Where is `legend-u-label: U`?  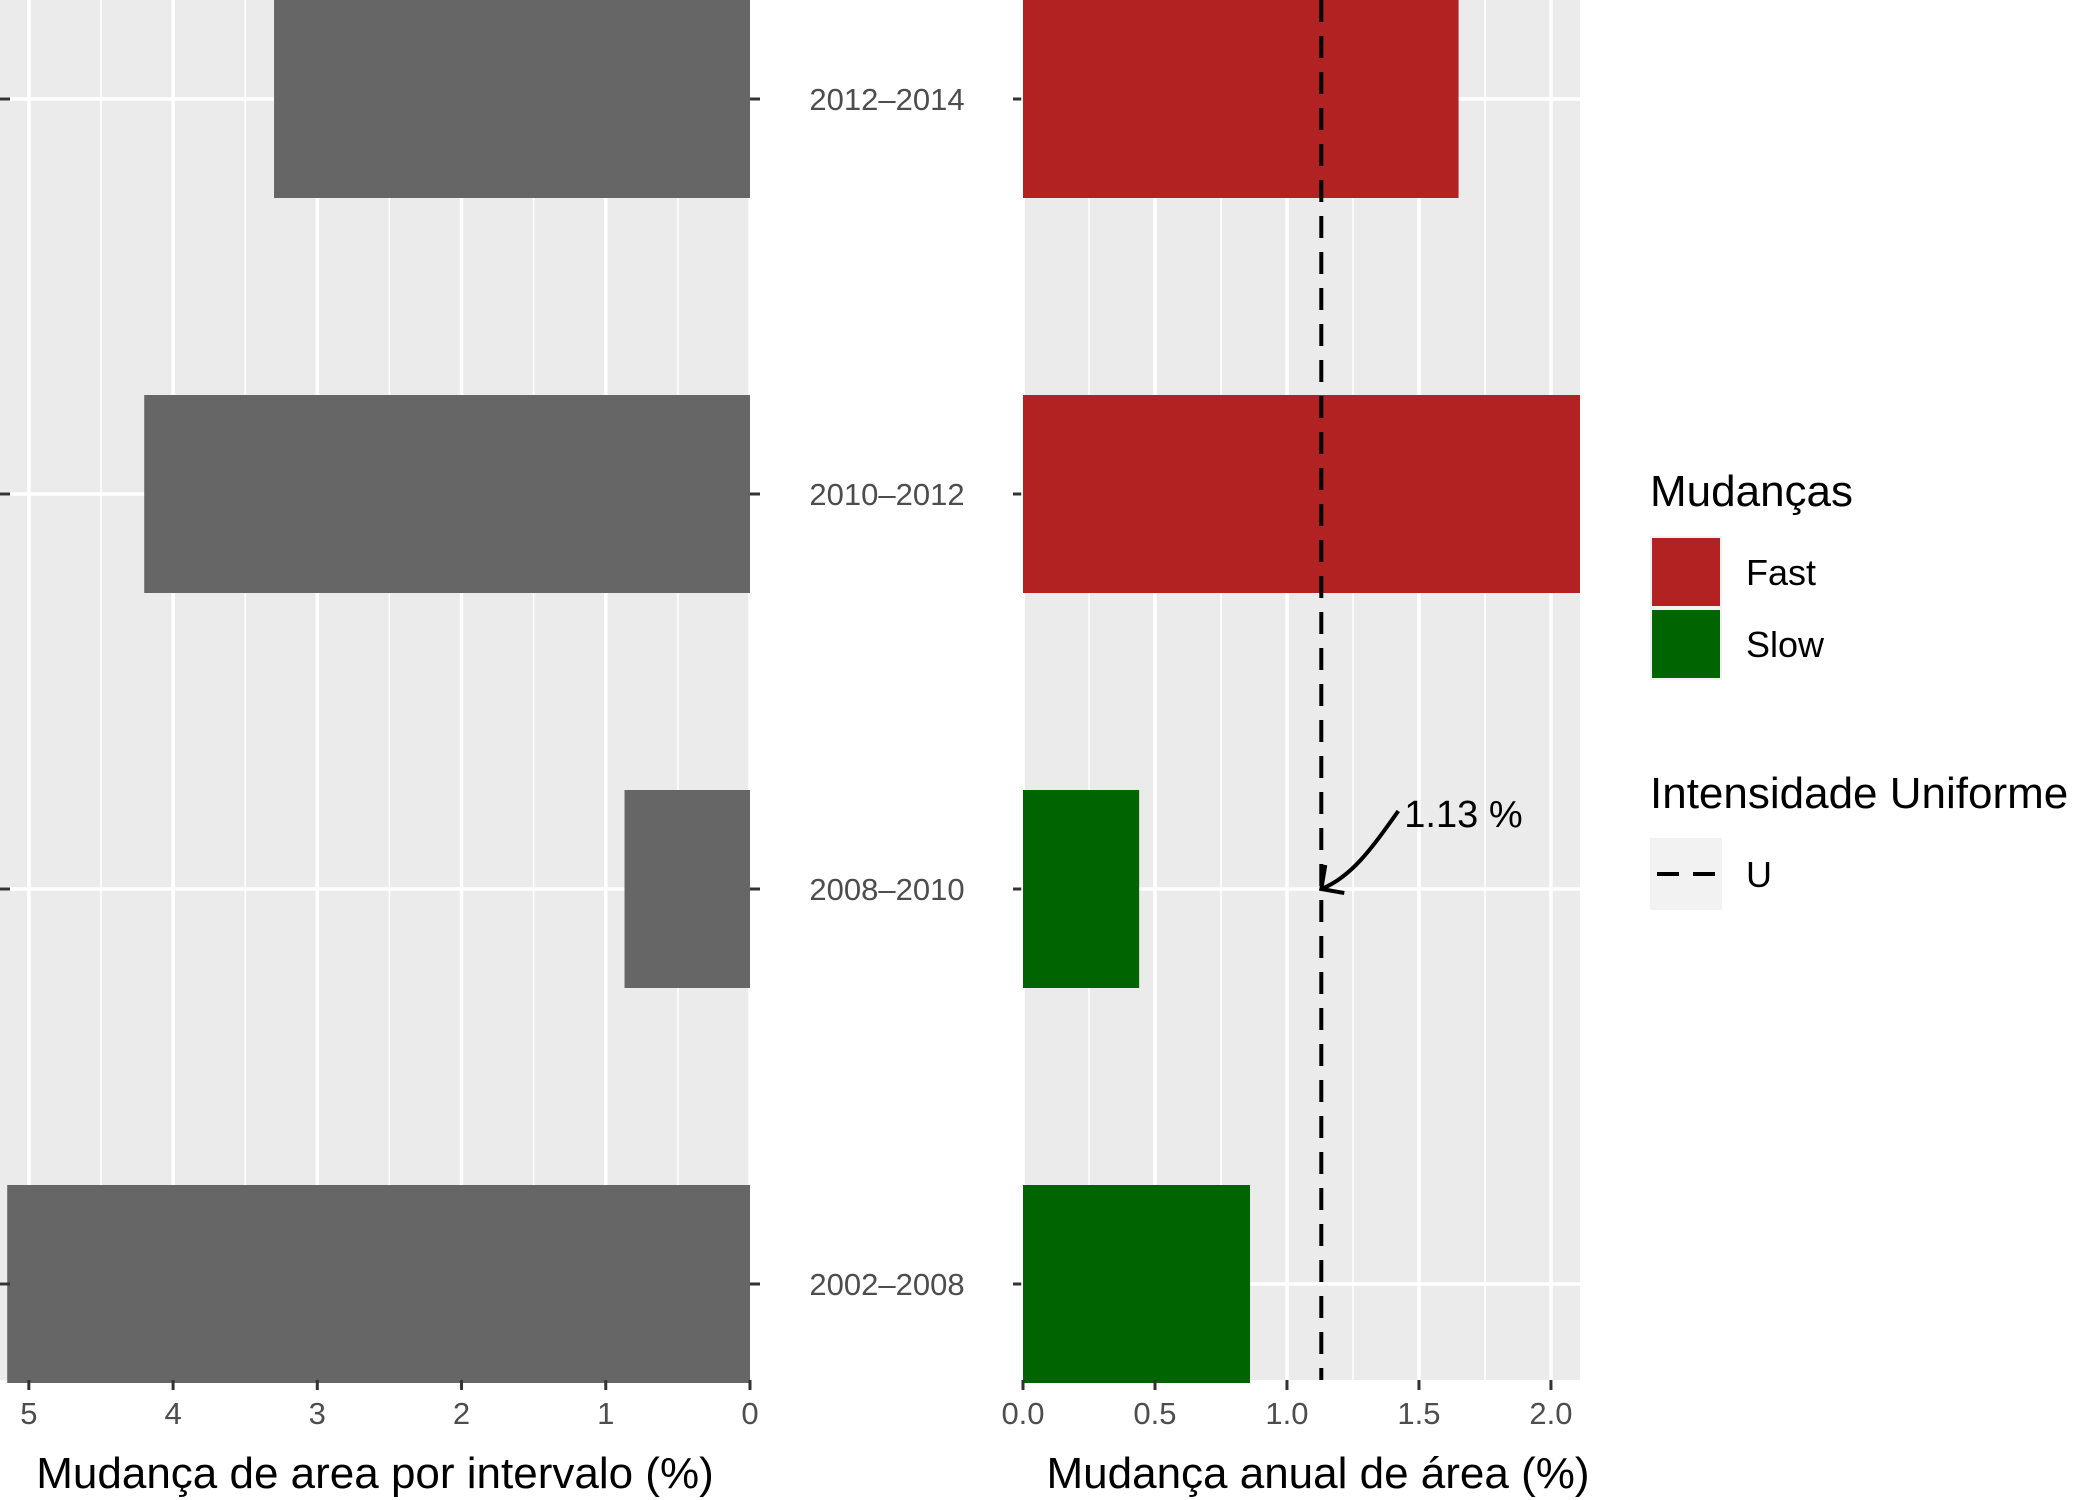 legend-u-label: U is located at coordinates (1759, 874).